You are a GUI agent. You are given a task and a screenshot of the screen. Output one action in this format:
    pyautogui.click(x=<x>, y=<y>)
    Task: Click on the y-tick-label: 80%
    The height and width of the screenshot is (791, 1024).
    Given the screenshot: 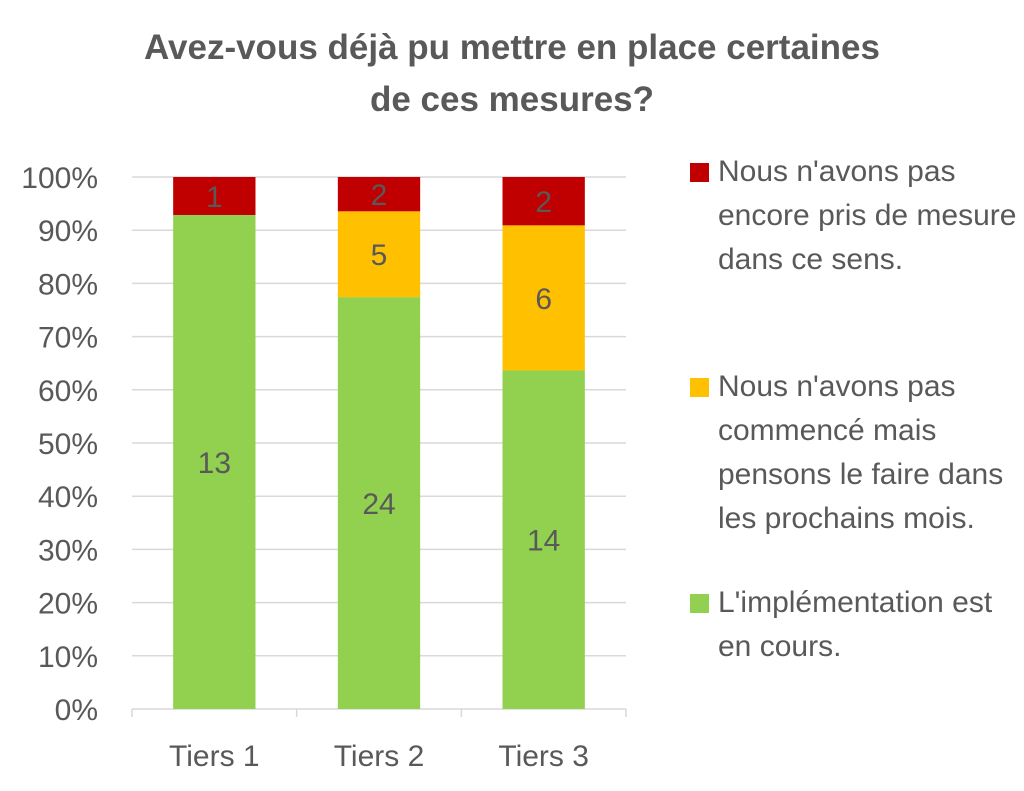 What is the action you would take?
    pyautogui.click(x=68, y=284)
    